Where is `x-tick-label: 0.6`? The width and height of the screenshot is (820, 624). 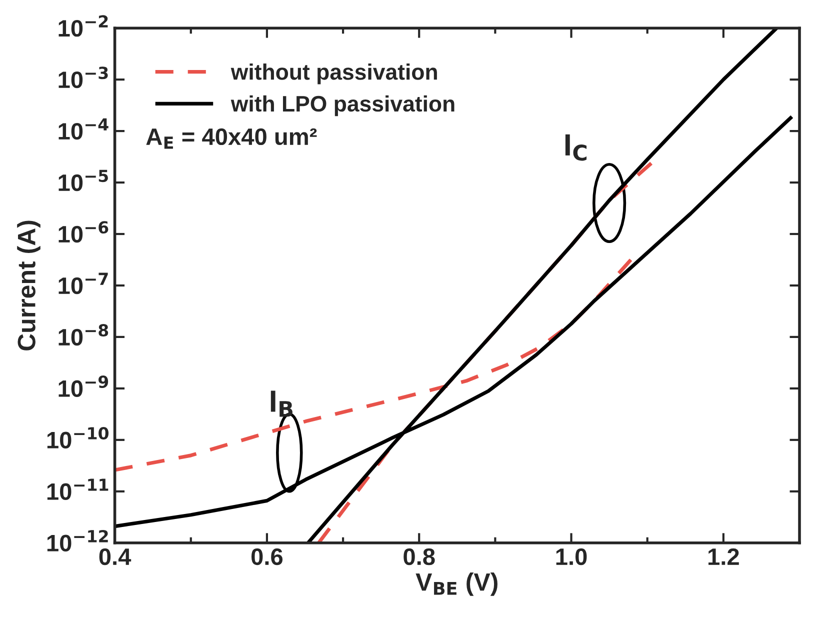
x-tick-label: 0.6 is located at coordinates (267, 557).